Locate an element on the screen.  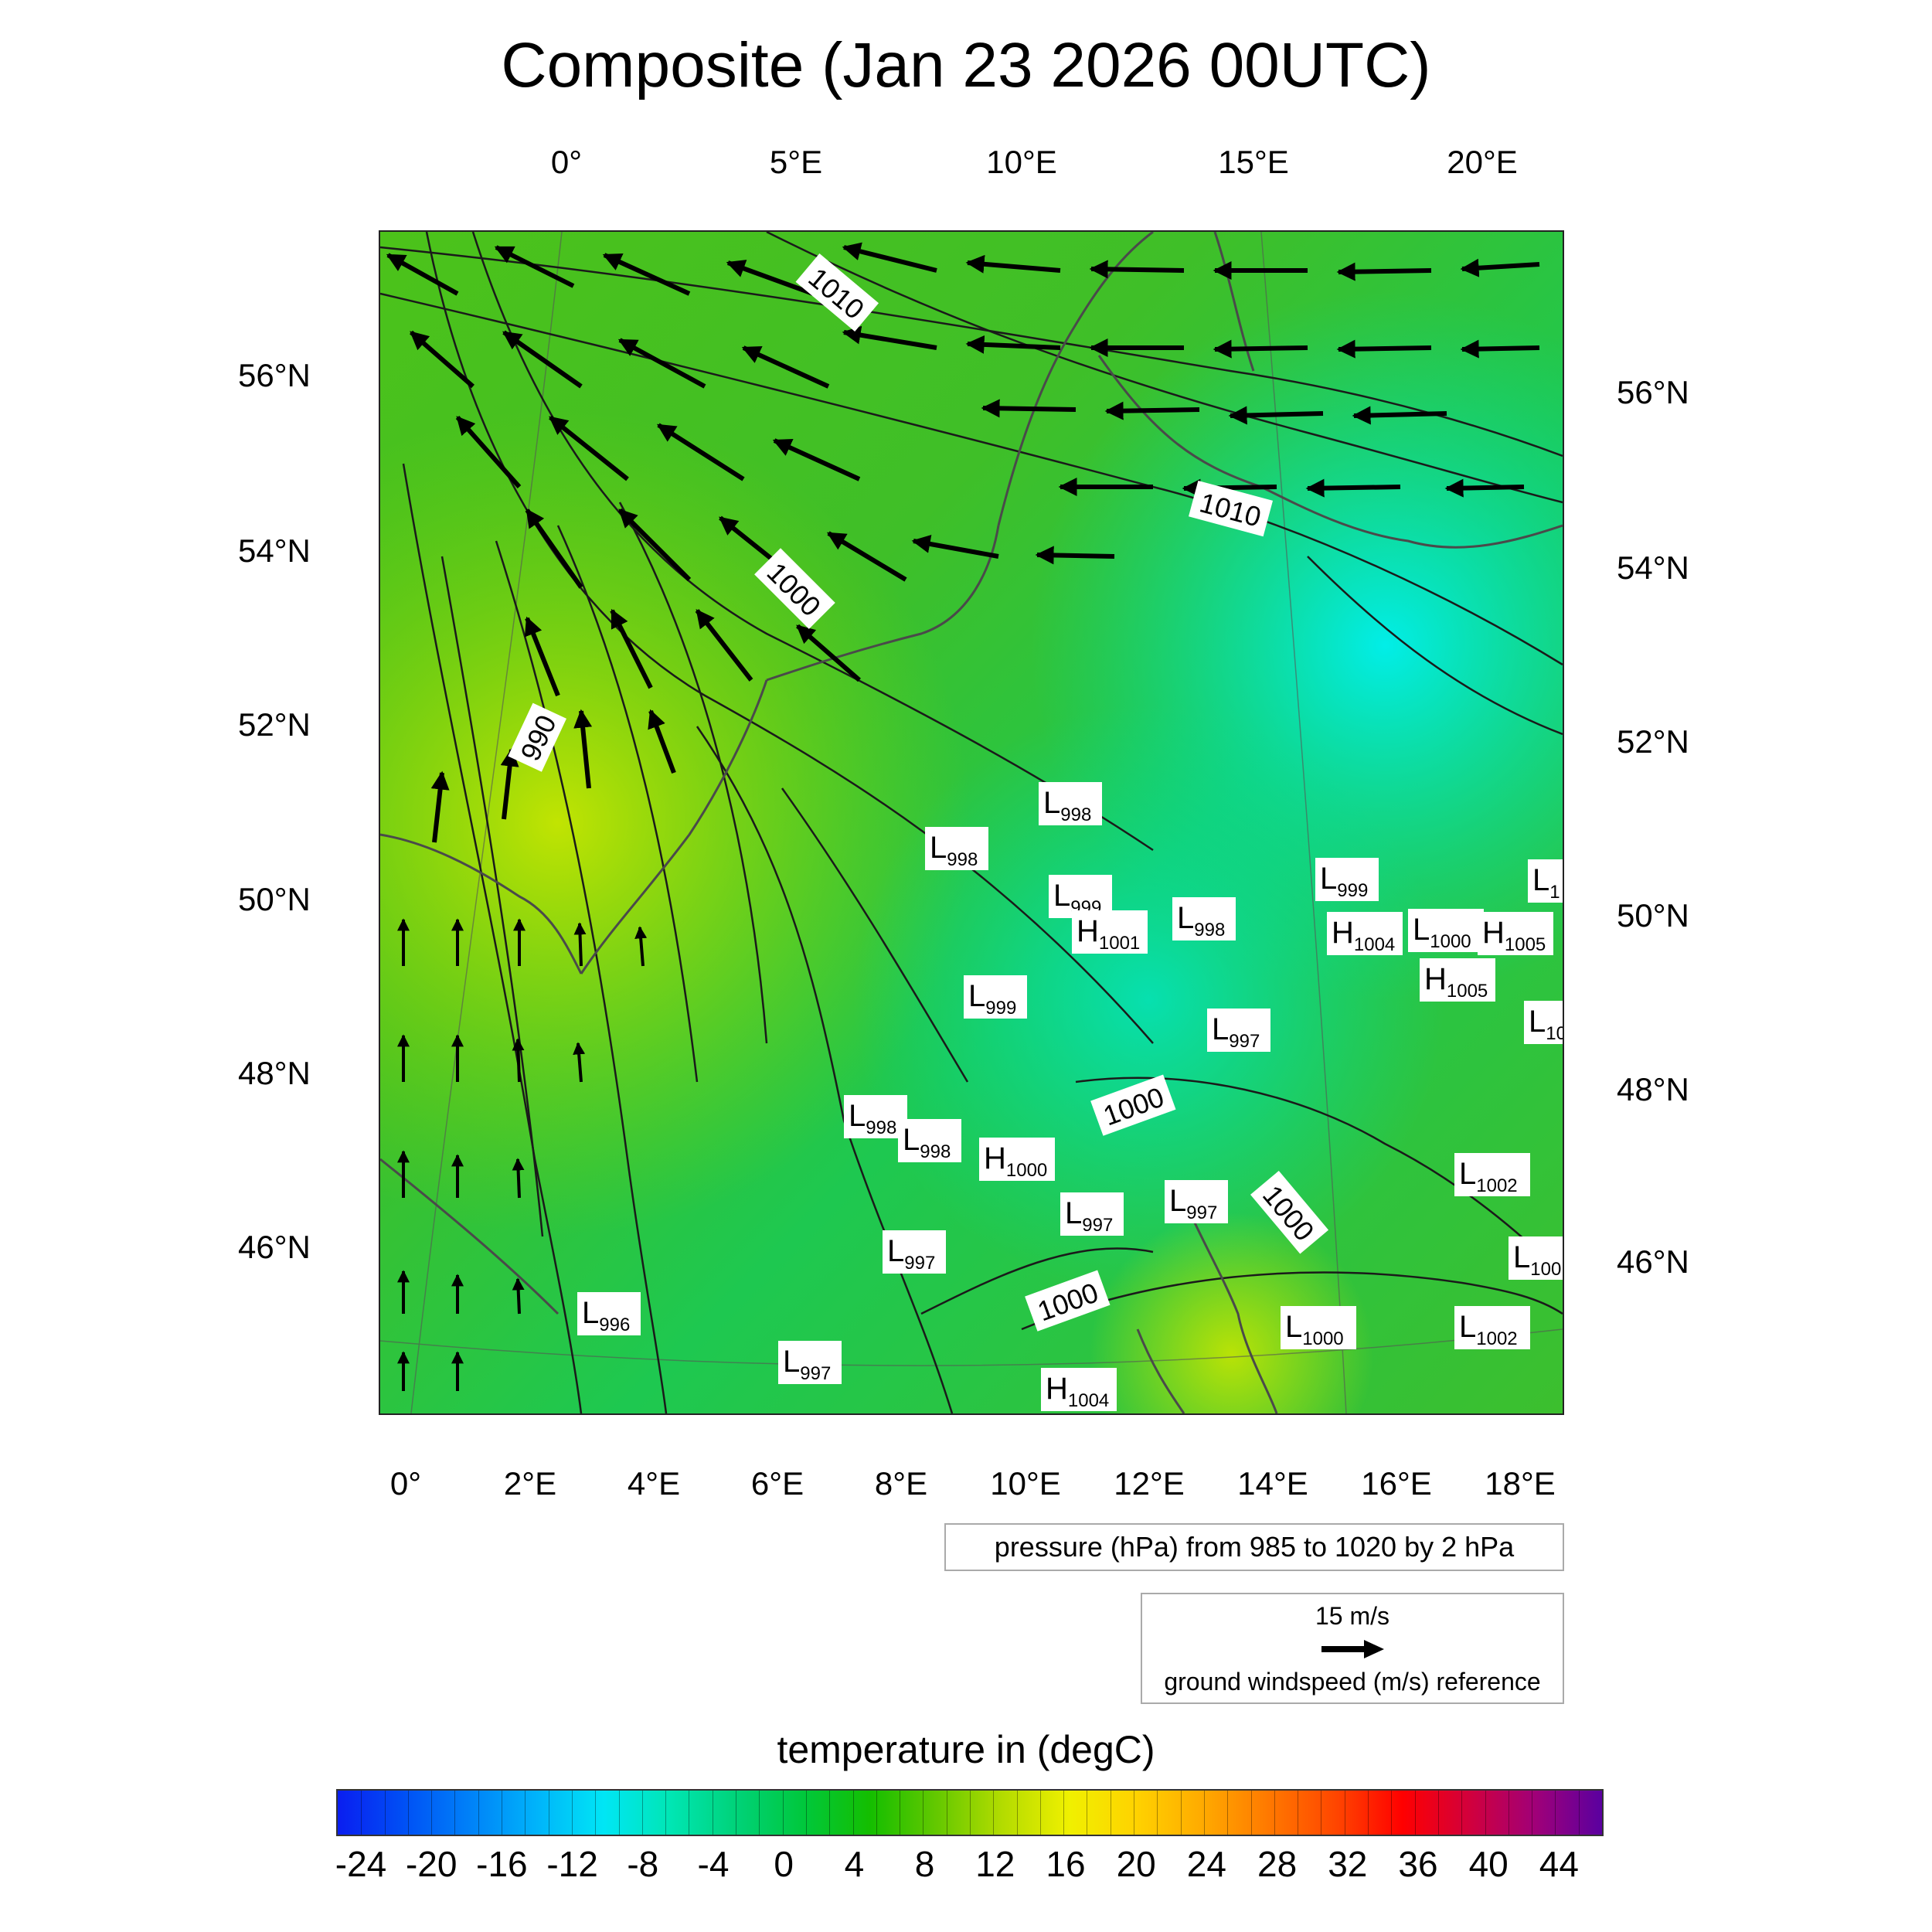
bottom-tick: 16°E is located at coordinates (1397, 1483).